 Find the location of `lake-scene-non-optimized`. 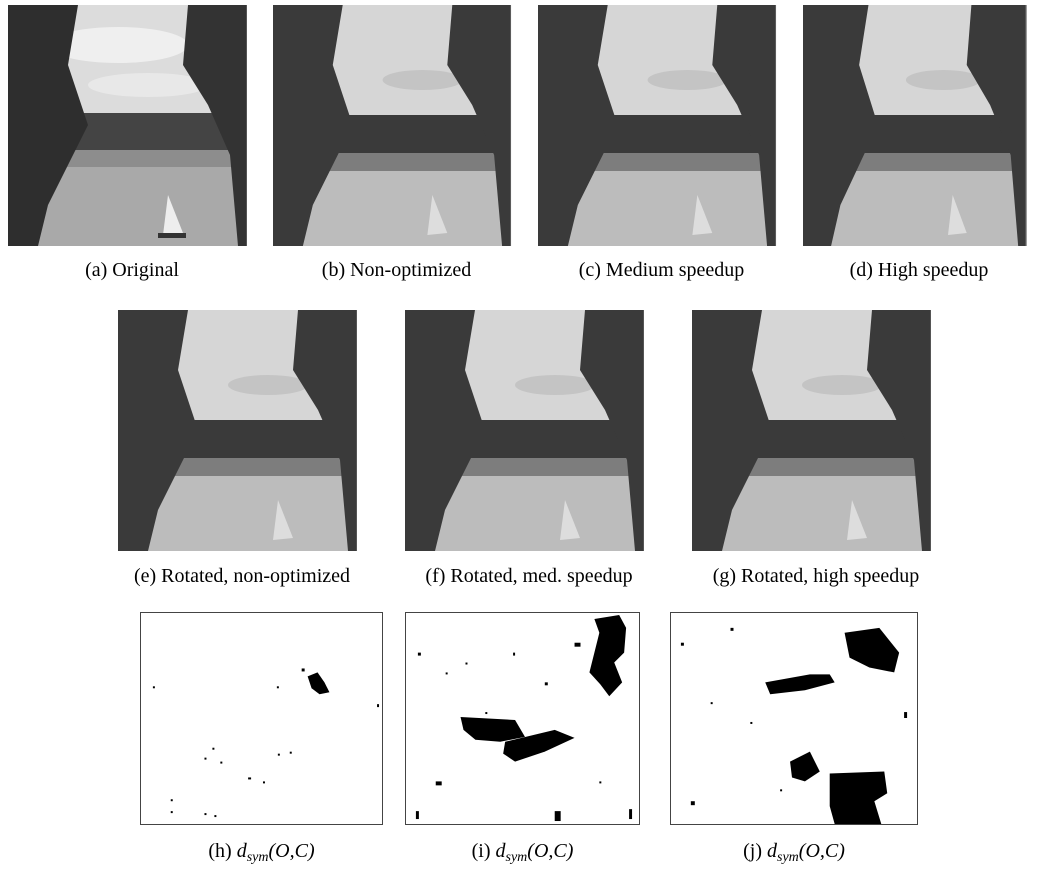

lake-scene-non-optimized is located at coordinates (396, 125).